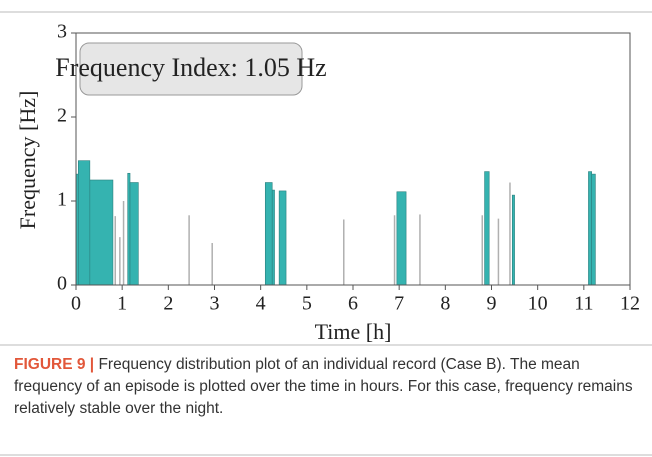 The height and width of the screenshot is (457, 652). What do you see at coordinates (62, 284) in the screenshot?
I see `y-tick-label: 0` at bounding box center [62, 284].